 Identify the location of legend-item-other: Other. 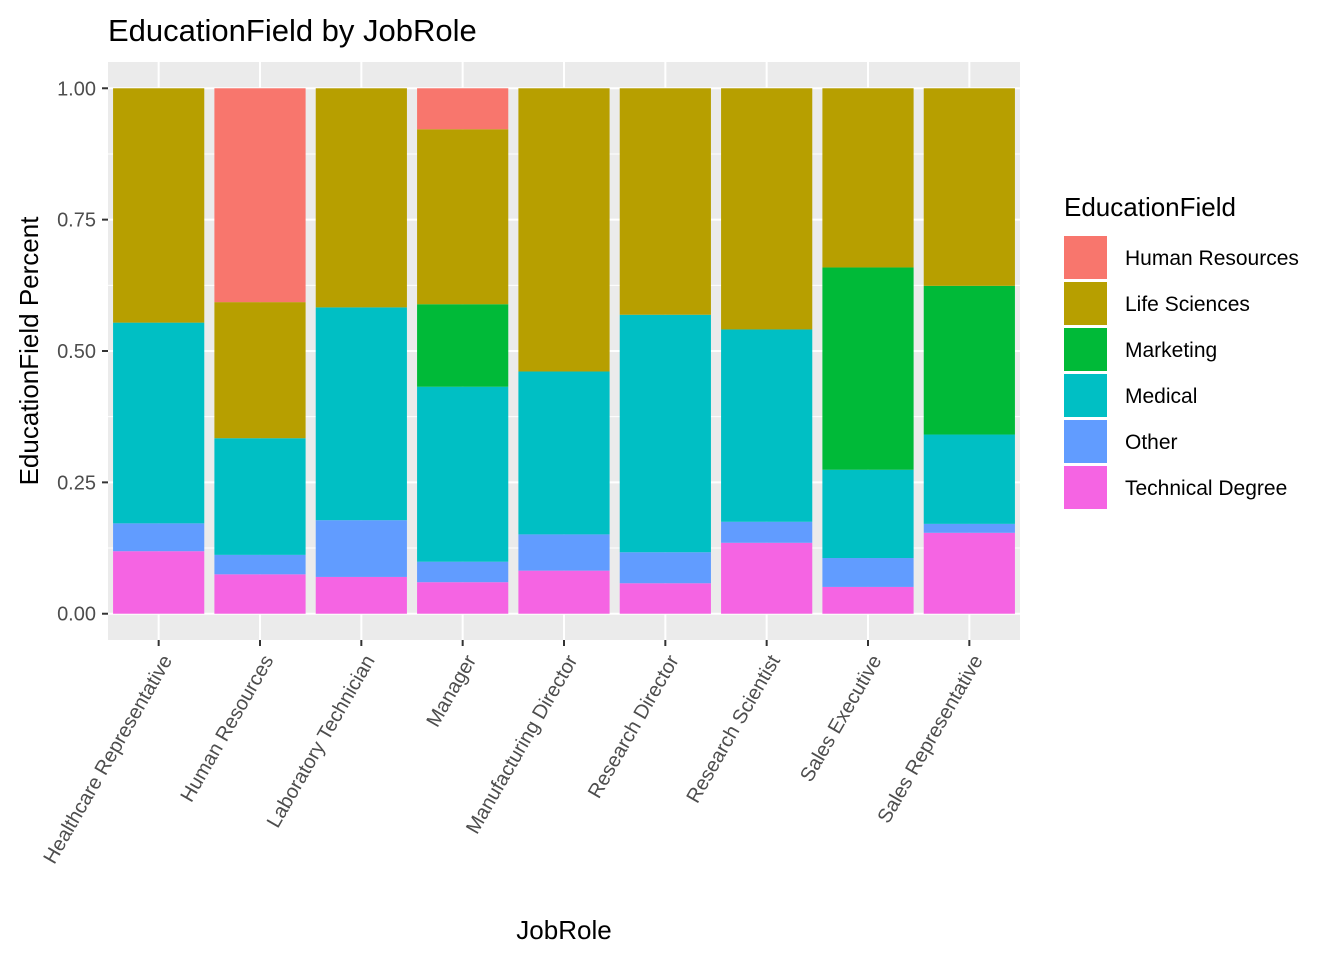
(1121, 441).